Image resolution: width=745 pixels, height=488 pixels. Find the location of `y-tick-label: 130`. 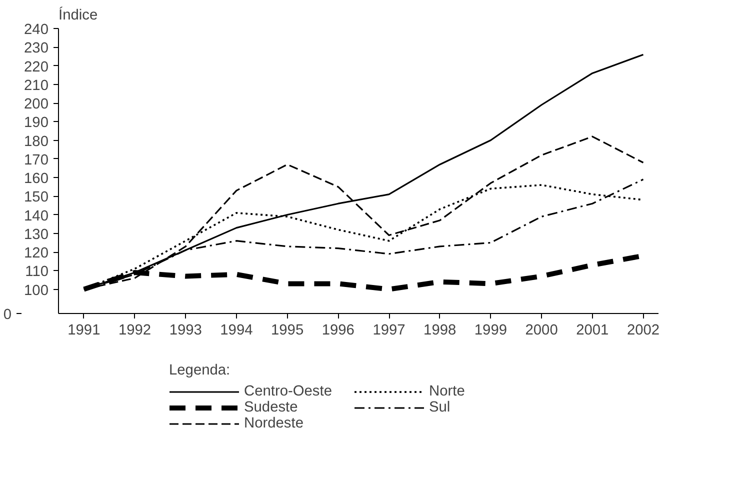

y-tick-label: 130 is located at coordinates (36, 234).